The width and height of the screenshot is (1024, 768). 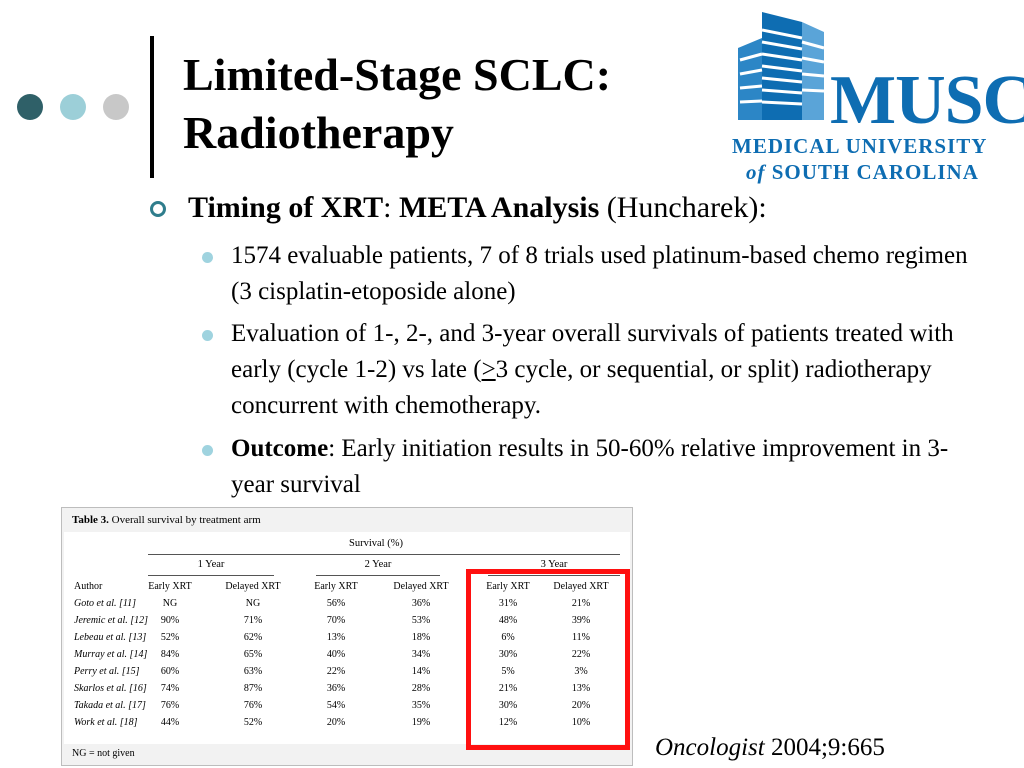 What do you see at coordinates (184, 520) in the screenshot?
I see `table-caption-text: Overall survival by treatment arm` at bounding box center [184, 520].